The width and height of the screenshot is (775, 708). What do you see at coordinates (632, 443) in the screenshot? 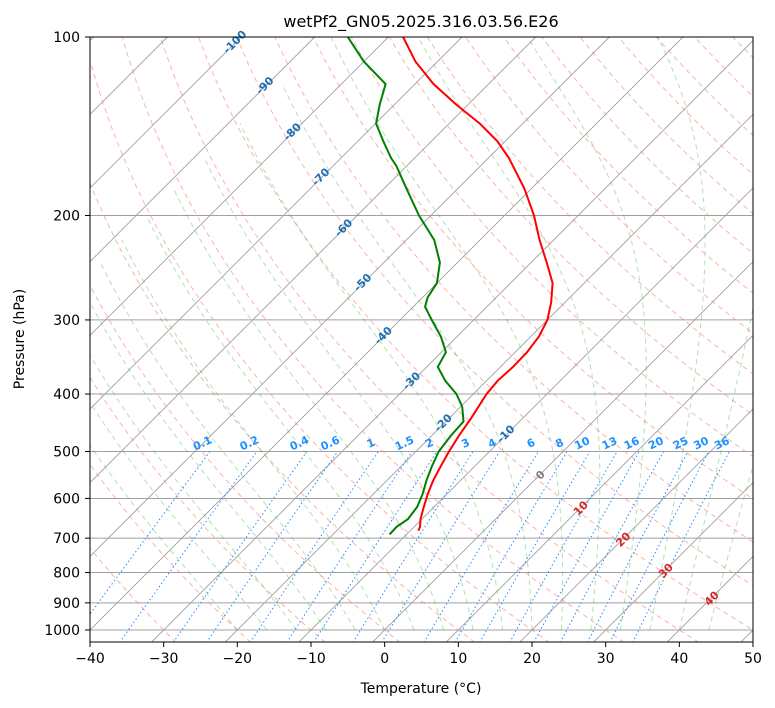
I see `mixing-ratio-label: 16` at bounding box center [632, 443].